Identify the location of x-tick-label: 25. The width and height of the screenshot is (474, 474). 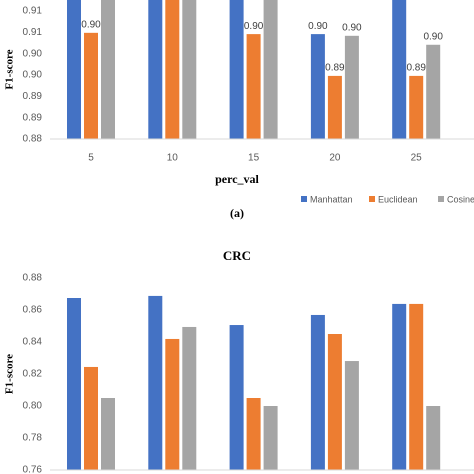
(417, 158).